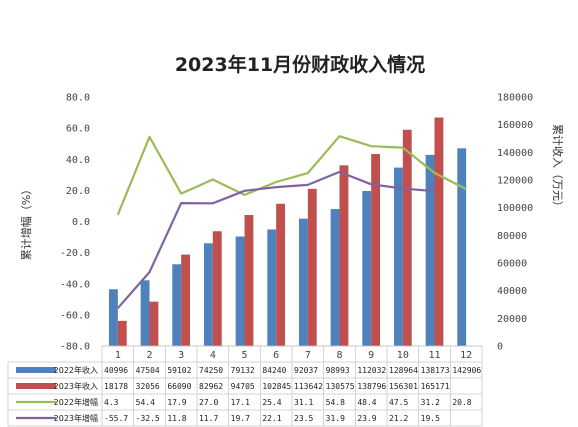 The height and width of the screenshot is (427, 578). I want to click on right-axis-label: 累计收入（万元）, so click(558, 168).